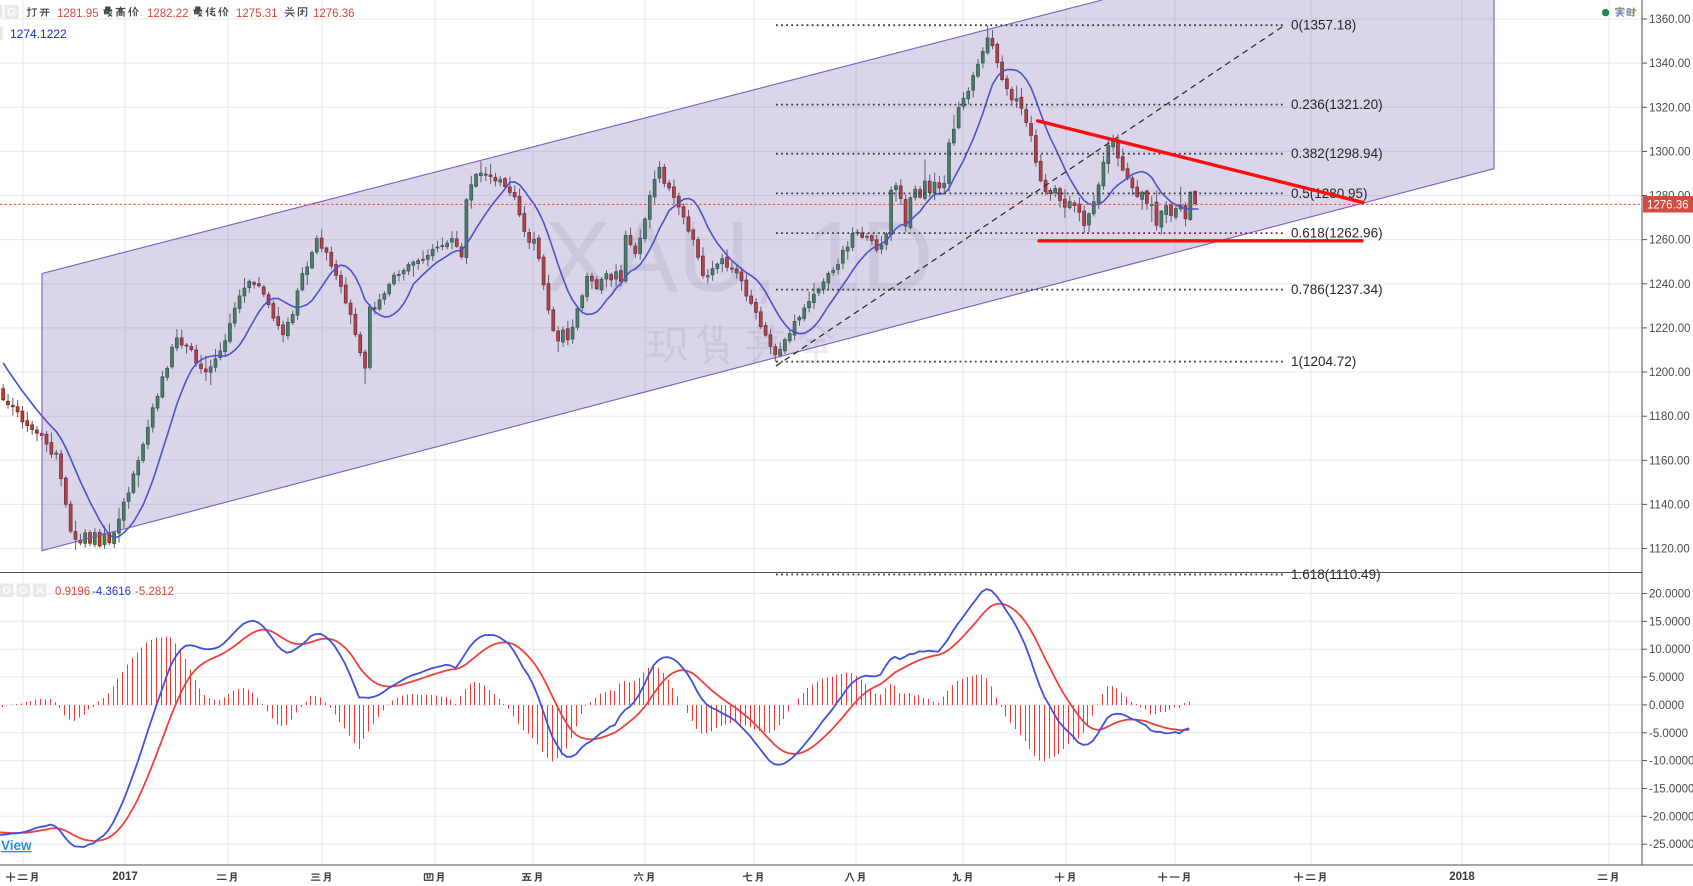  Describe the element at coordinates (1671, 817) in the screenshot. I see `svg-text: -20.0000` at that location.